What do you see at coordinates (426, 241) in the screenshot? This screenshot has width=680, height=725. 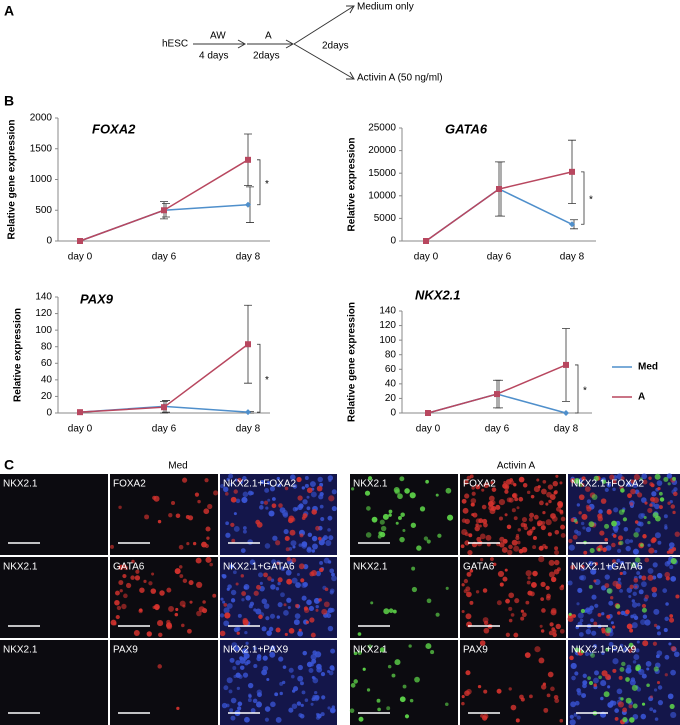 I see `point` at bounding box center [426, 241].